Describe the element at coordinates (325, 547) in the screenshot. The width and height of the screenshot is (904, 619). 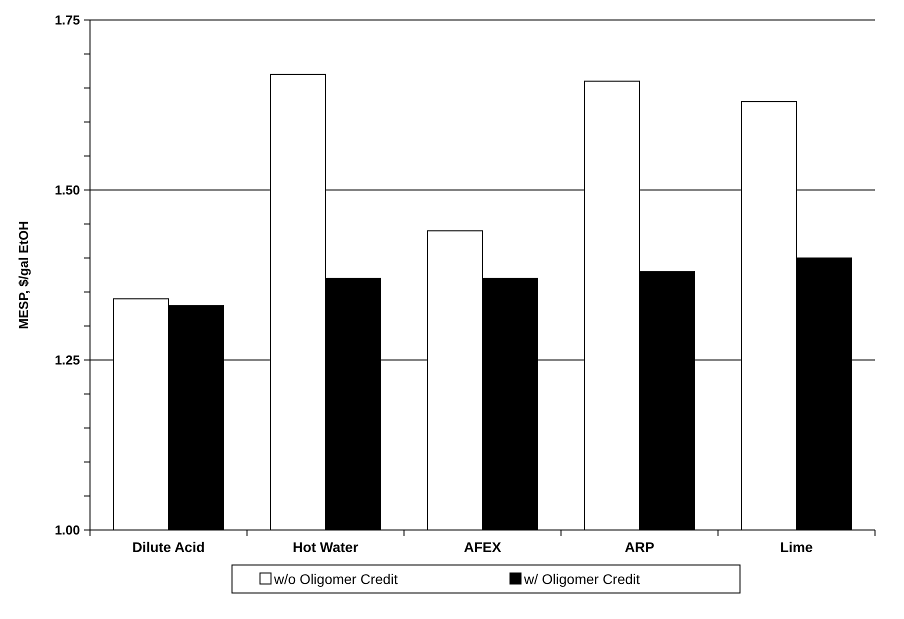
I see `x-tick-label: Hot Water` at that location.